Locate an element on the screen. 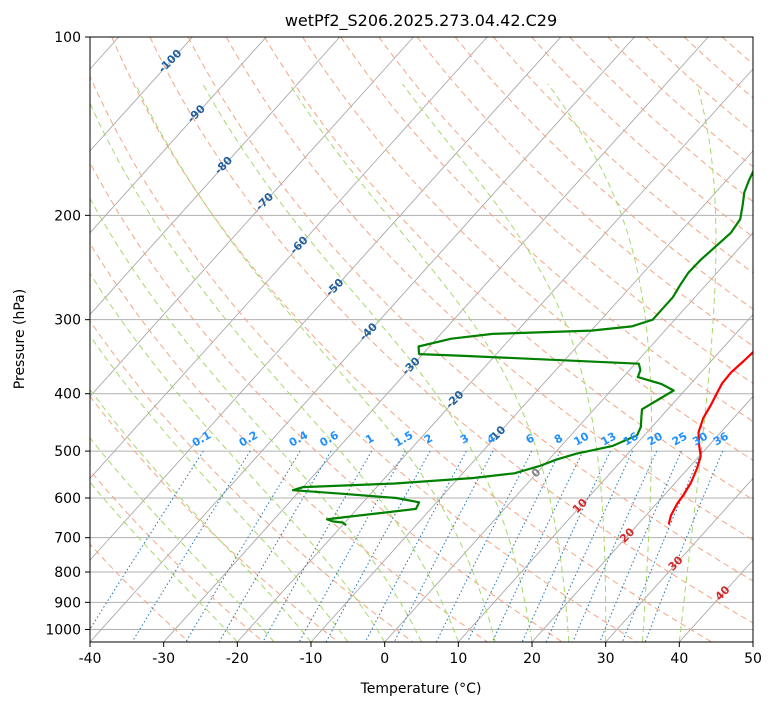  y-tick-label: 500 is located at coordinates (67, 452).